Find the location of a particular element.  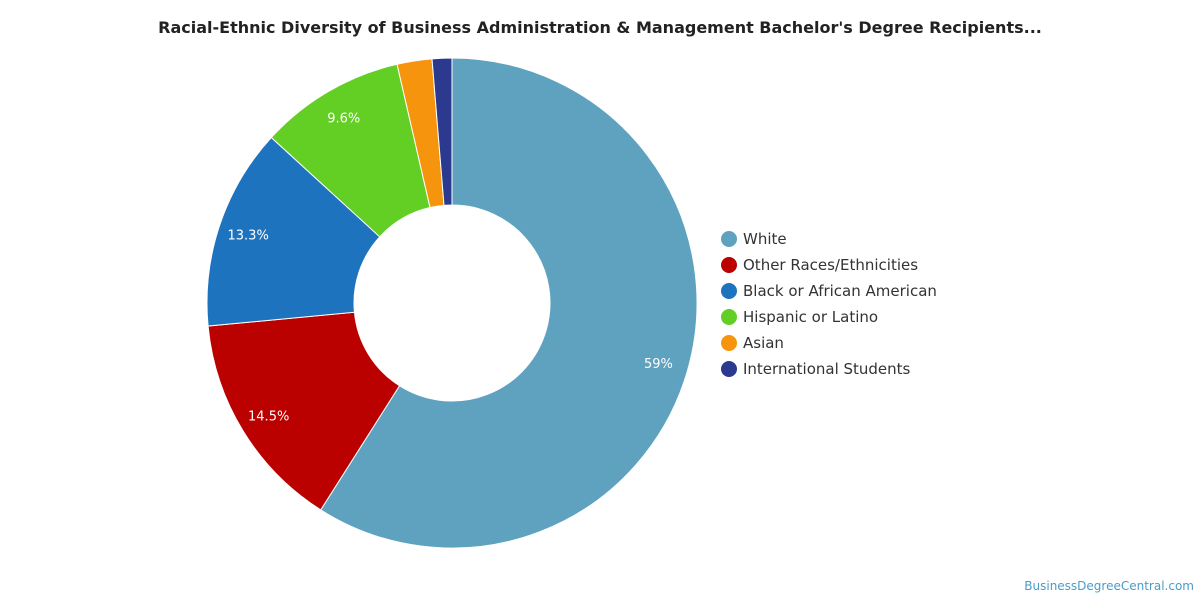

legend-label: Black or African American is located at coordinates (840, 291).